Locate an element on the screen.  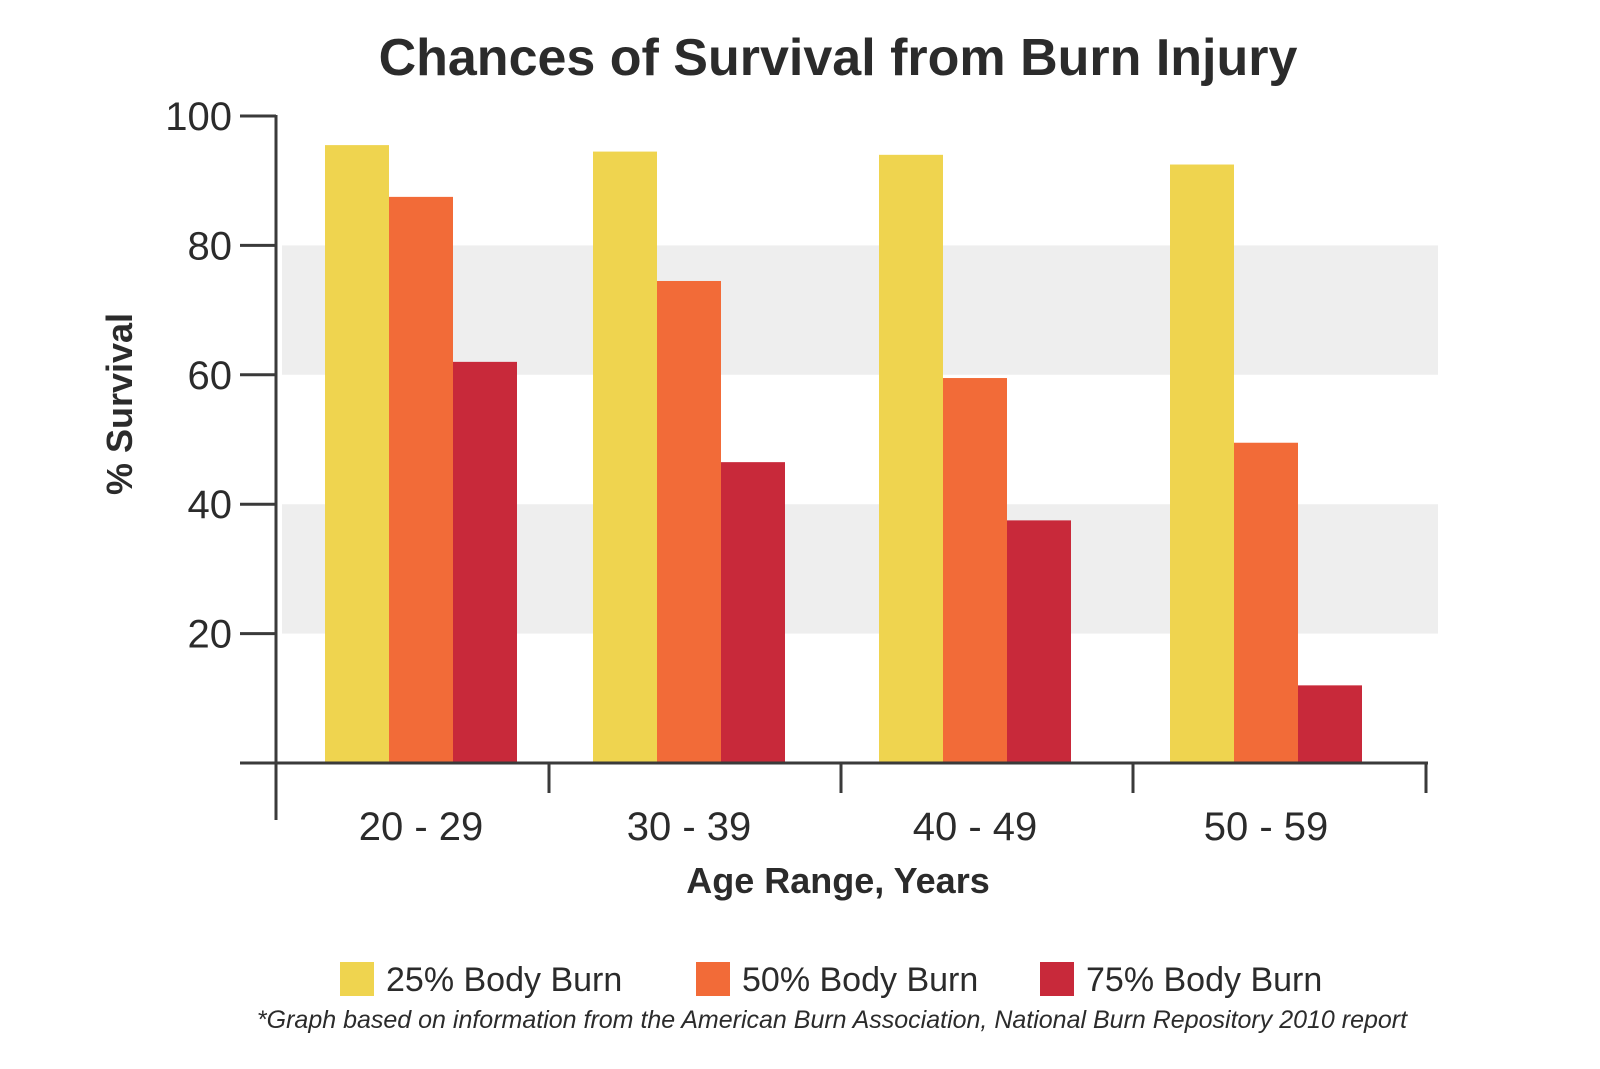
x-tick-label: 40 - 49 is located at coordinates (975, 827).